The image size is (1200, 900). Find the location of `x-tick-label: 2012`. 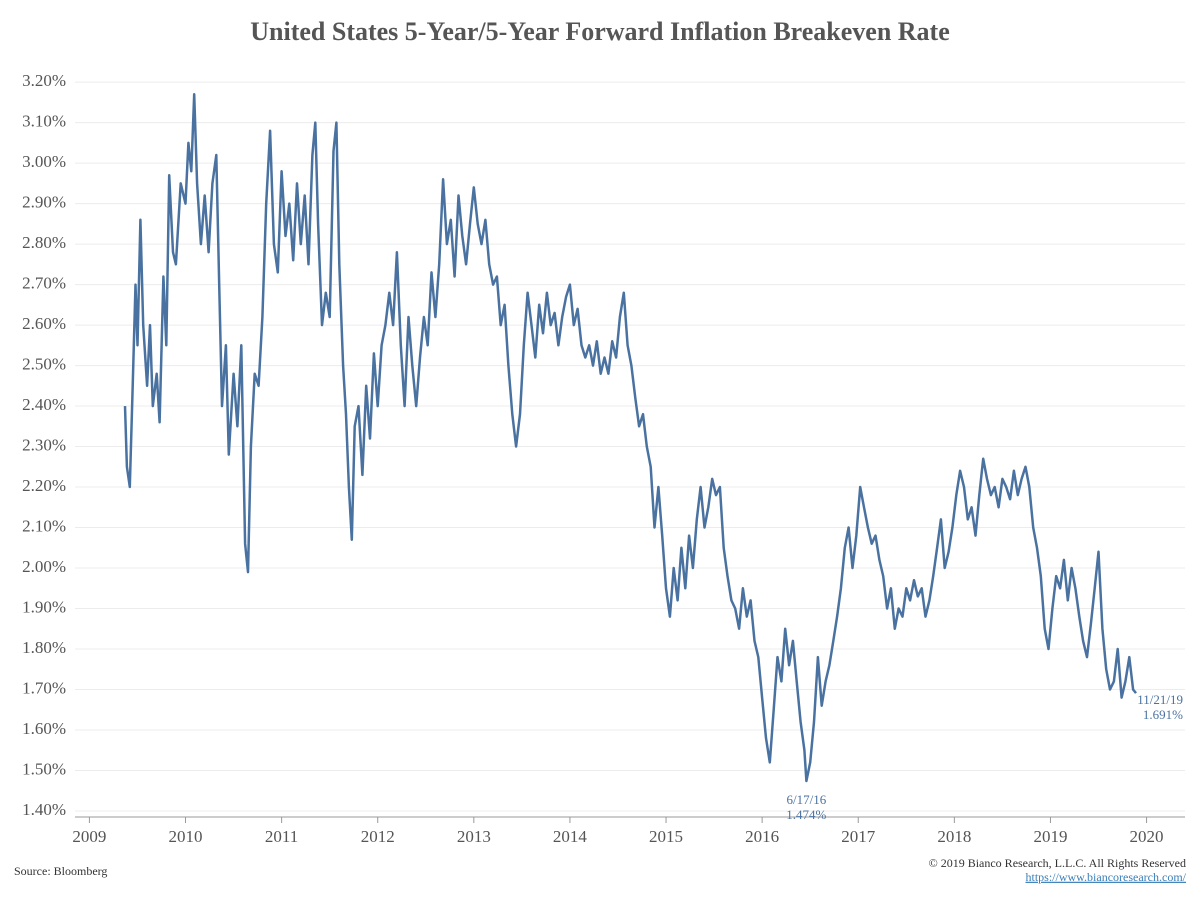

x-tick-label: 2012 is located at coordinates (378, 836).